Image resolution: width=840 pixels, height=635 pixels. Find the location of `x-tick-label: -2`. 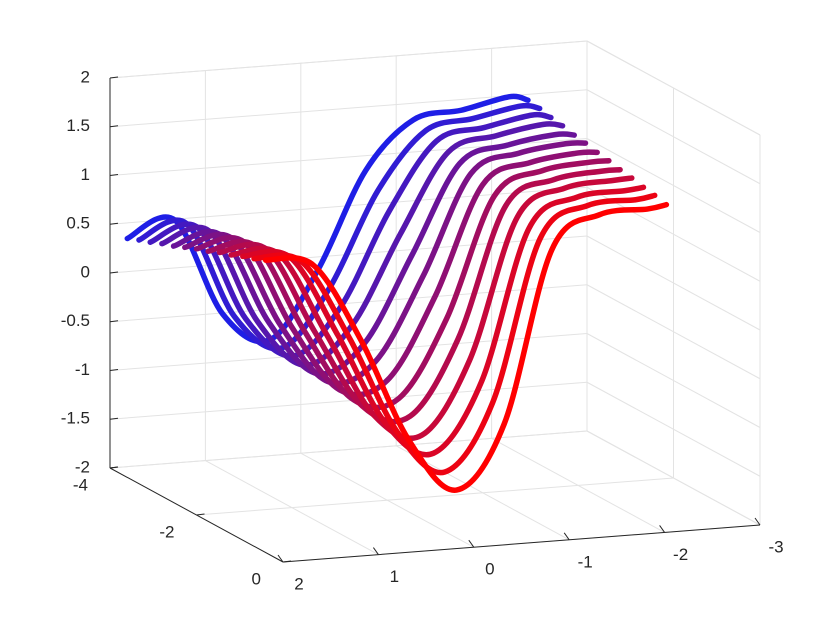

x-tick-label: -2 is located at coordinates (680, 554).